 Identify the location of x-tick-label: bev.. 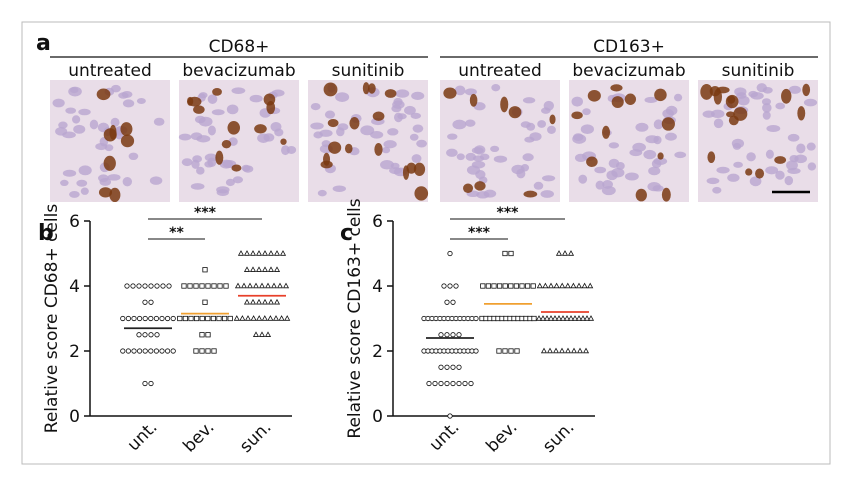
(501, 436).